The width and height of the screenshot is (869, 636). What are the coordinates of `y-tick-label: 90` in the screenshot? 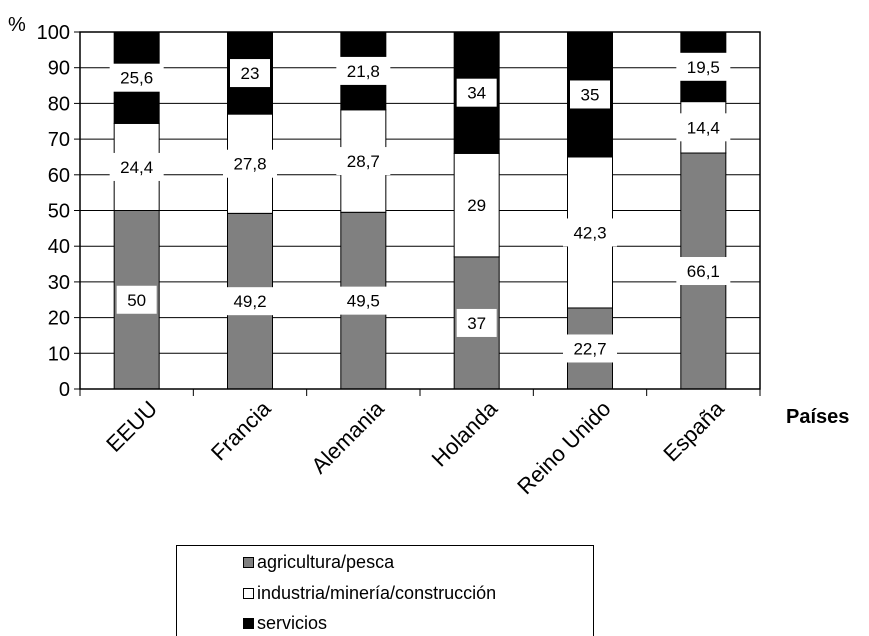 It's located at (59, 69).